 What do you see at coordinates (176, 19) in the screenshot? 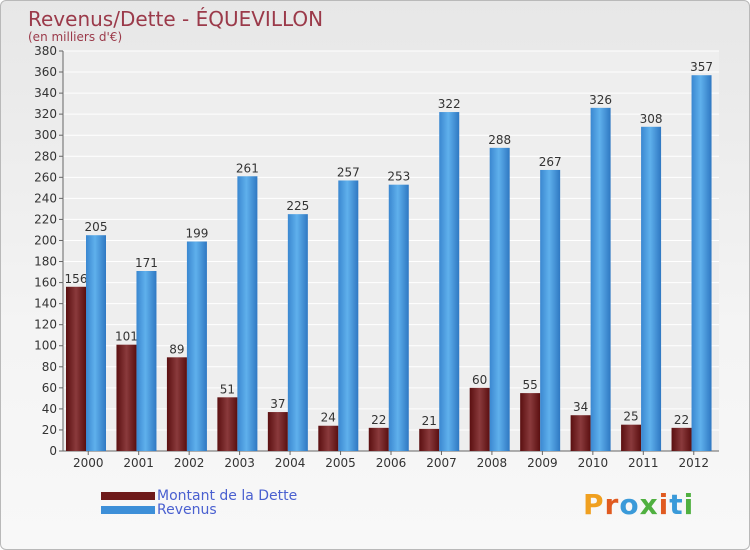
I see `chart-title: Revenus/Dette - ÉQUEVILLON` at bounding box center [176, 19].